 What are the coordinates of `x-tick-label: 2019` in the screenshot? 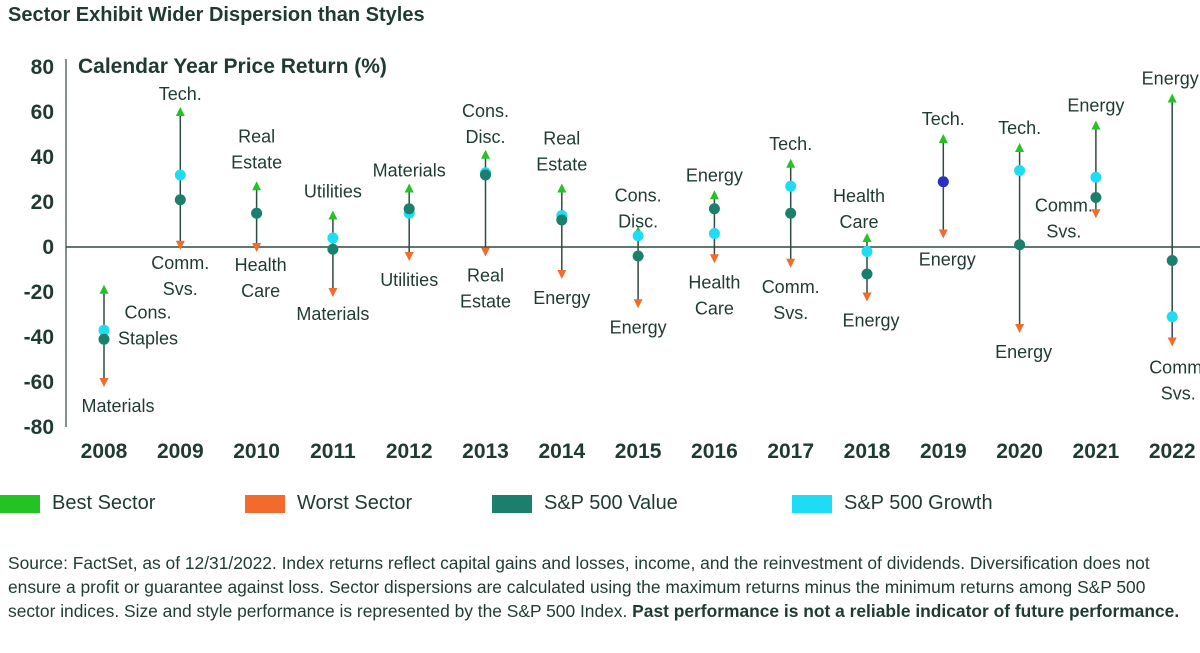 It's located at (943, 451).